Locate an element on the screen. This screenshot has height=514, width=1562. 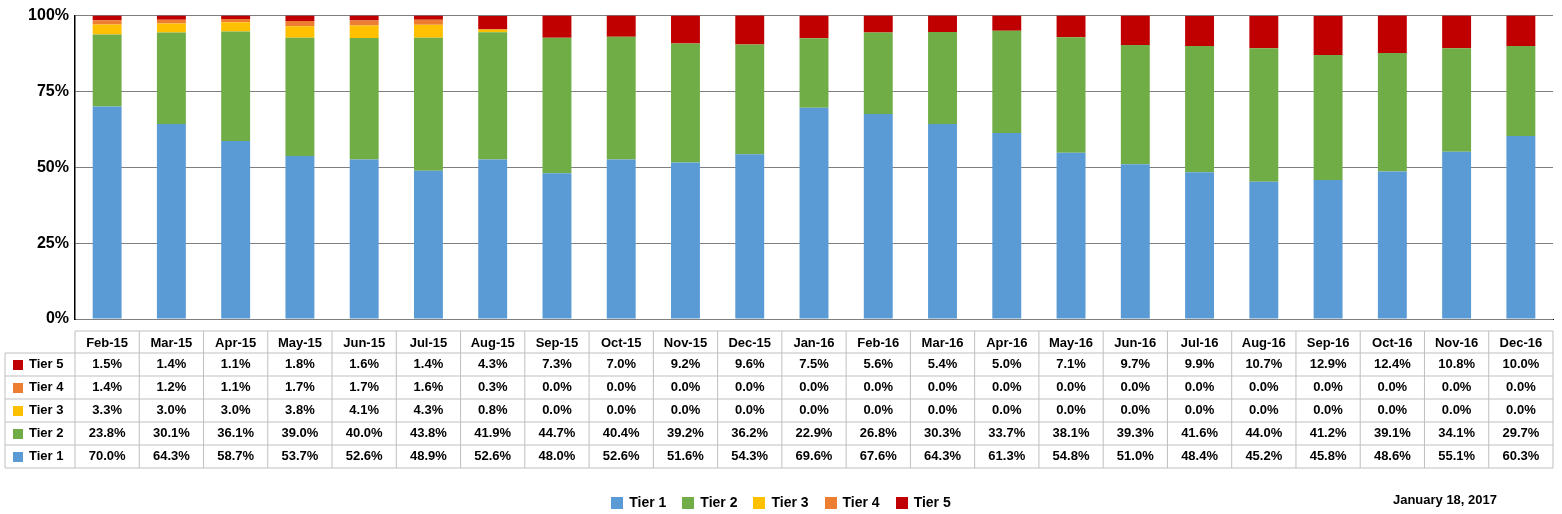
data-label: 60.3% is located at coordinates (1521, 456).